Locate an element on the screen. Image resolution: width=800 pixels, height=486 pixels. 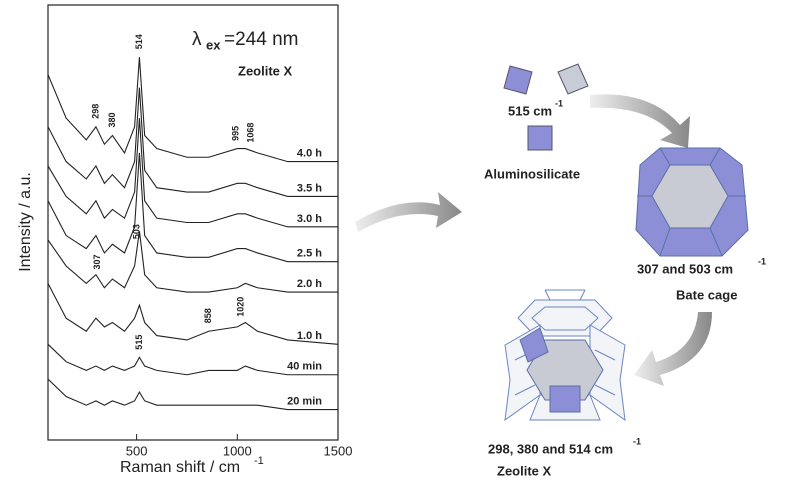
series-label: 4.0 h is located at coordinates (309, 154).